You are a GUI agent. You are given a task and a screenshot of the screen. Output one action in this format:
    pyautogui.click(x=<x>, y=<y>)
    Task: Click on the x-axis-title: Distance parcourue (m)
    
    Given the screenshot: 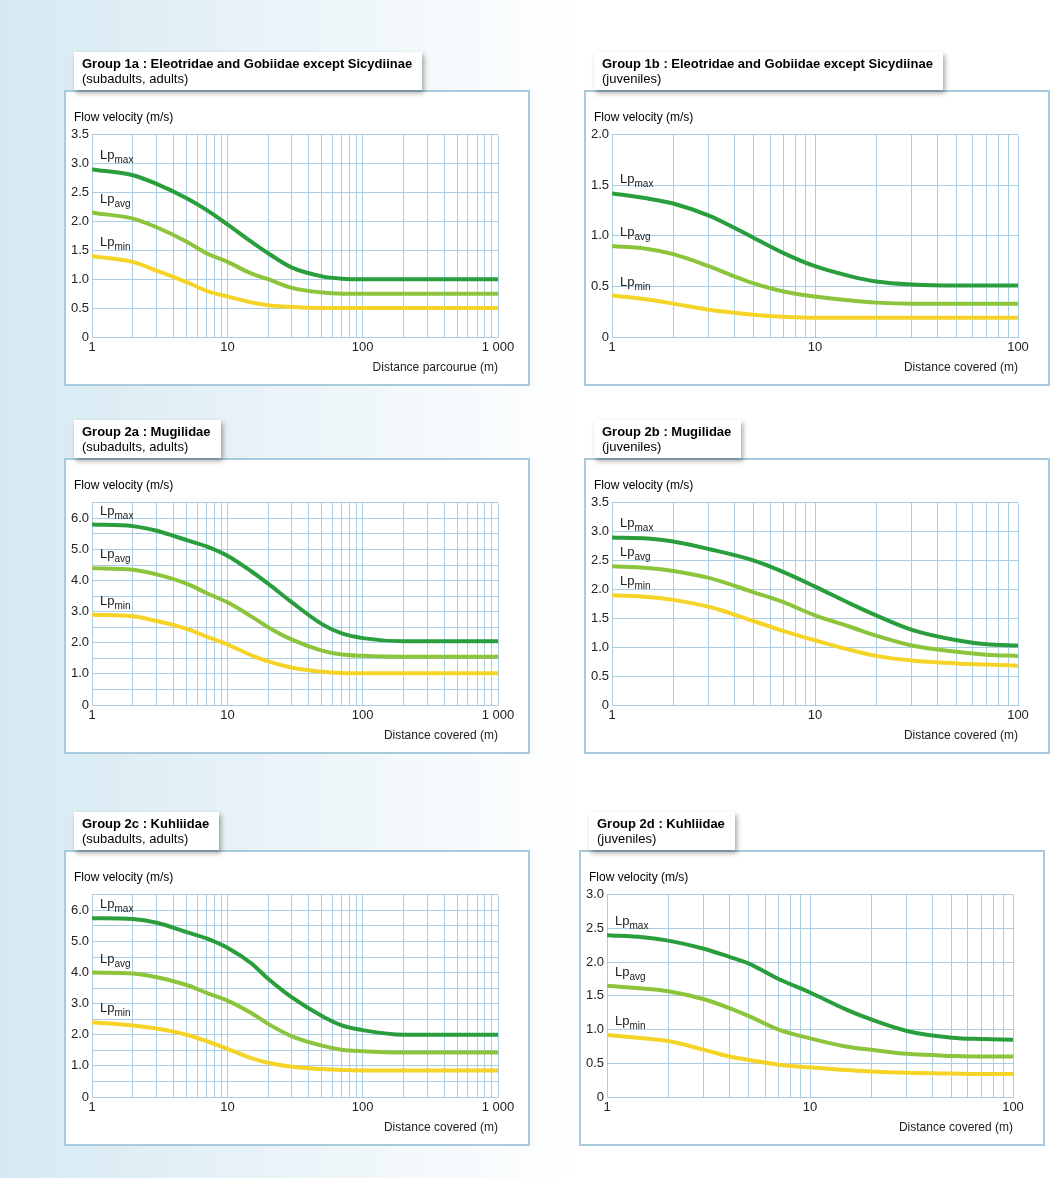 What is the action you would take?
    pyautogui.click(x=435, y=367)
    